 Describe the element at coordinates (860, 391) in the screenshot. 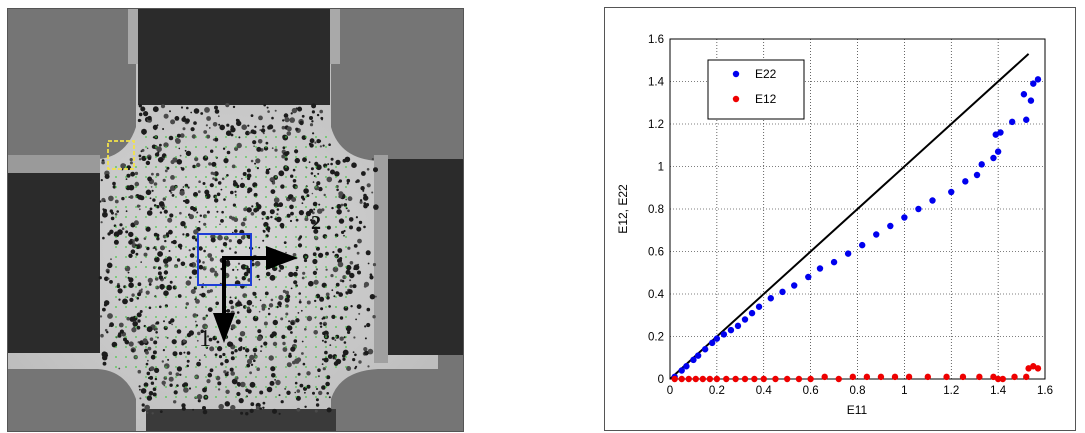

I see `x-tick-labels: 0 0.2 0.4 0.6 0.8 1 1.2 1.4 1.6` at that location.